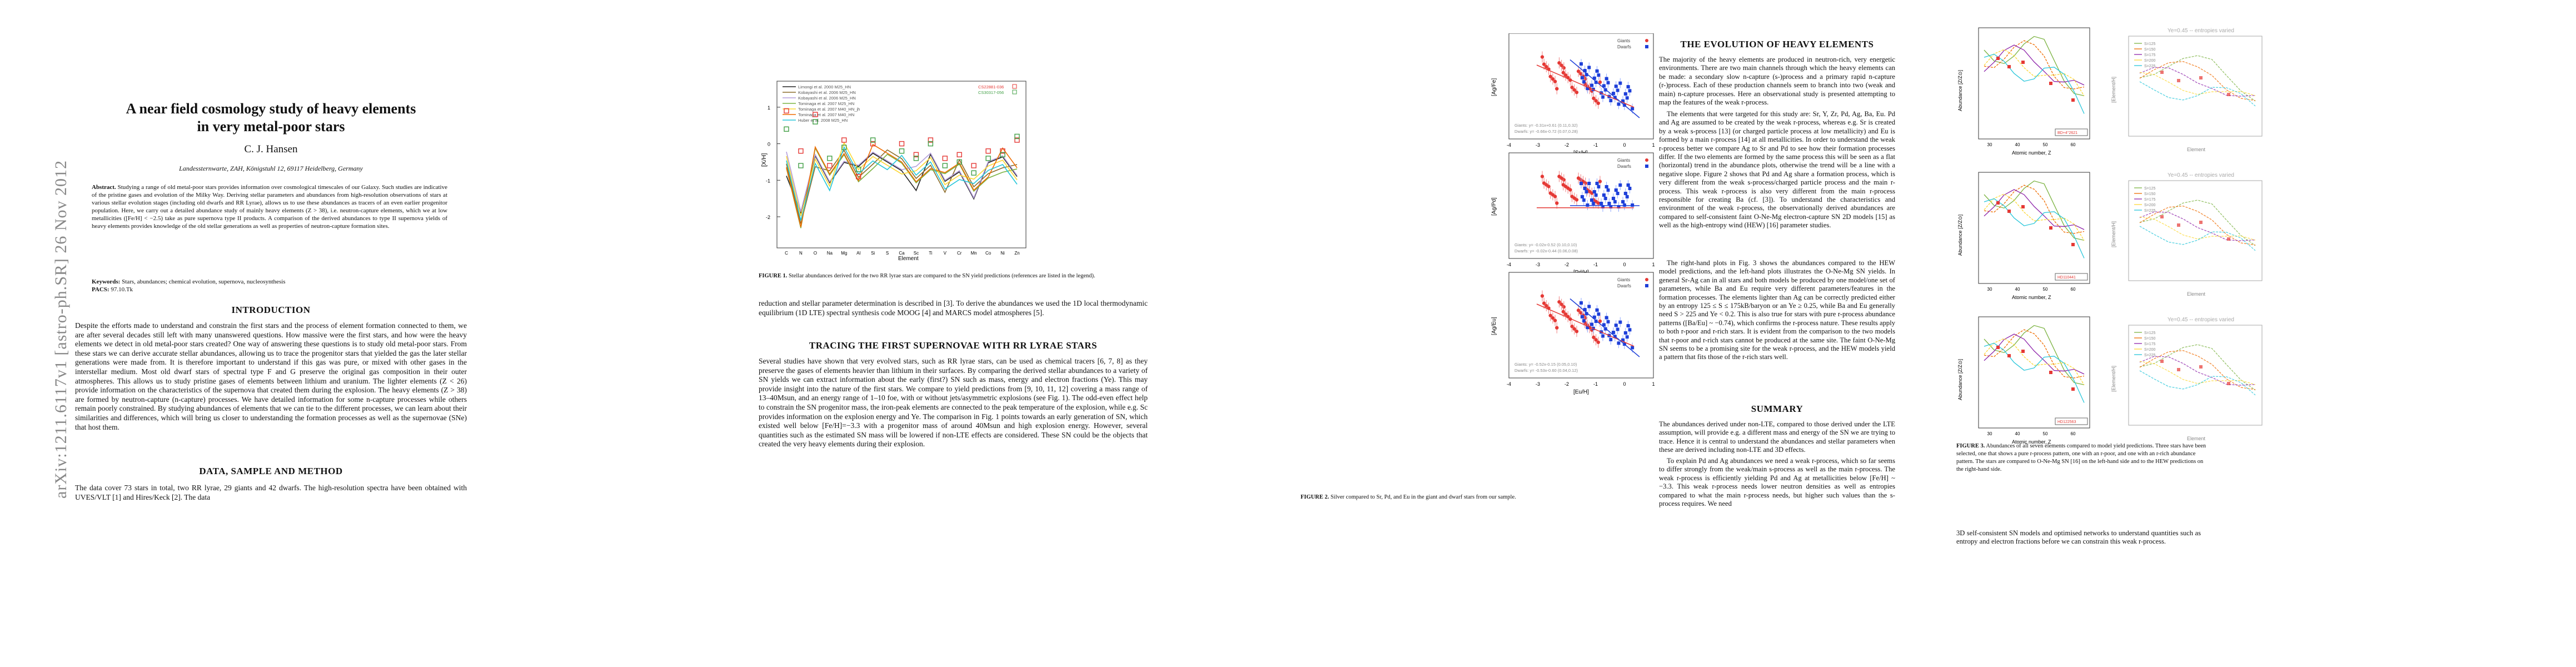 Image resolution: width=2576 pixels, height=667 pixels. What do you see at coordinates (764, 160) in the screenshot?
I see `fig1-ylabel: [X/H]` at bounding box center [764, 160].